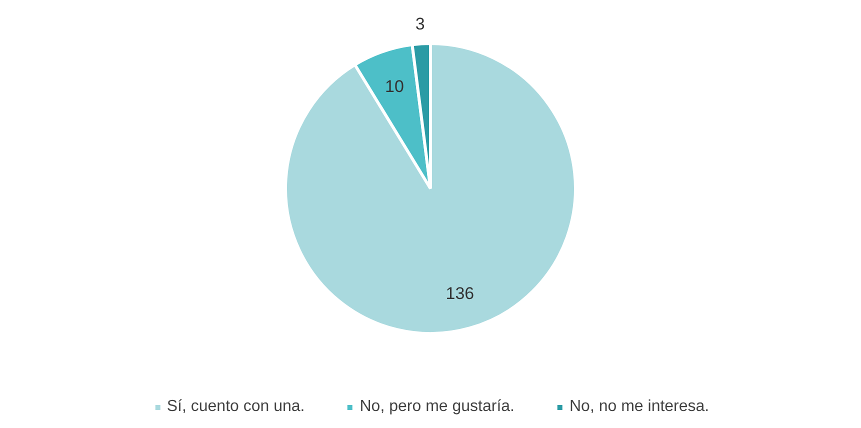 This screenshot has height=428, width=861. Describe the element at coordinates (235, 407) in the screenshot. I see `legend-label: Sí, cuento con una.` at that location.